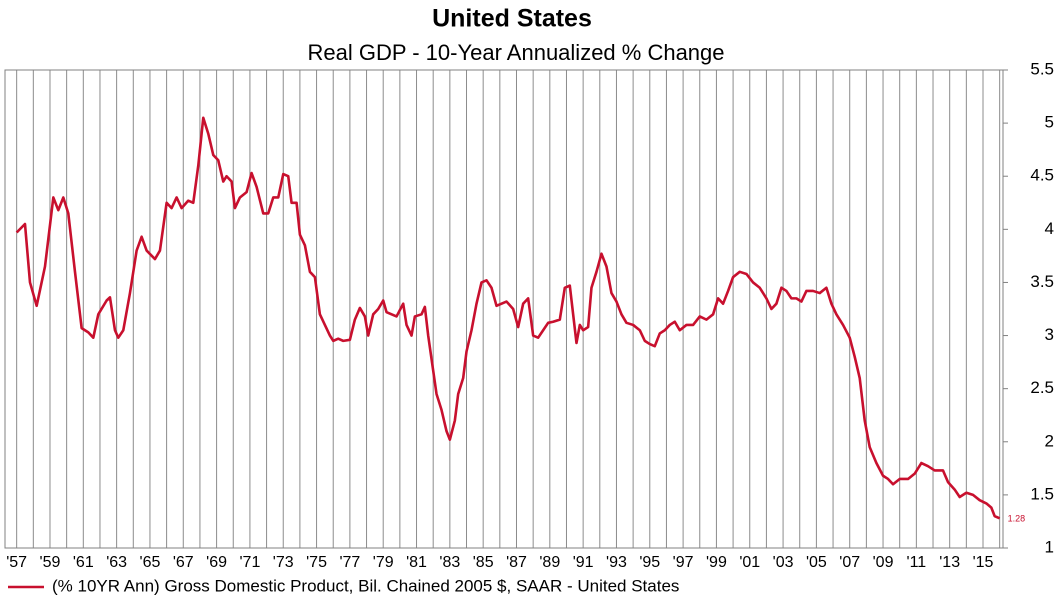 Image resolution: width=1061 pixels, height=600 pixels. Describe the element at coordinates (83, 562) in the screenshot. I see `x-tick-label: '61` at that location.